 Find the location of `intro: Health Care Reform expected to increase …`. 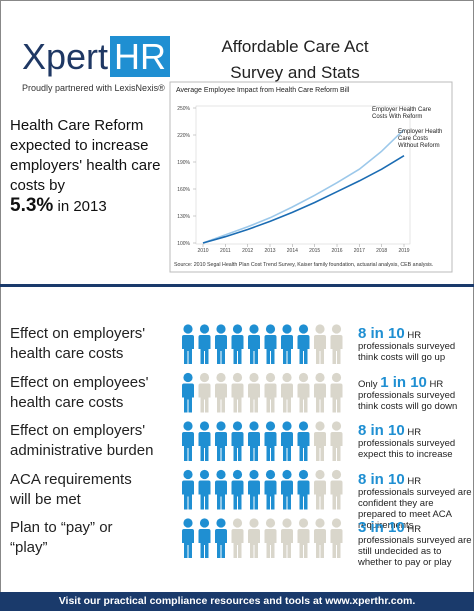

intro: Health Care Reform expected to increase … is located at coordinates (90, 166).